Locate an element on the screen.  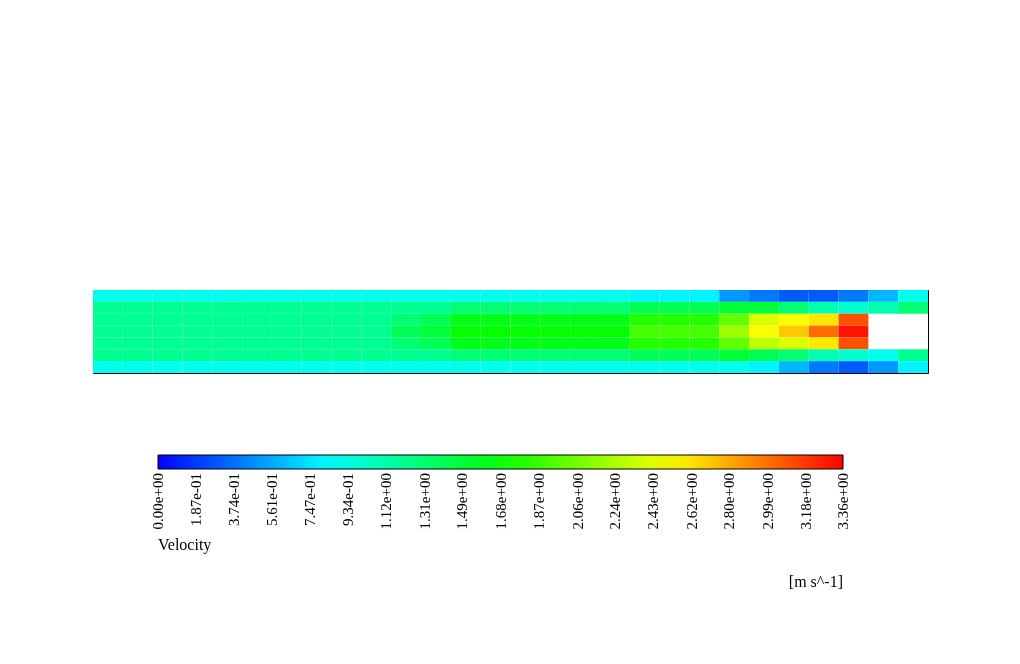
color-bar-label: 2.43e+00 is located at coordinates (653, 501).